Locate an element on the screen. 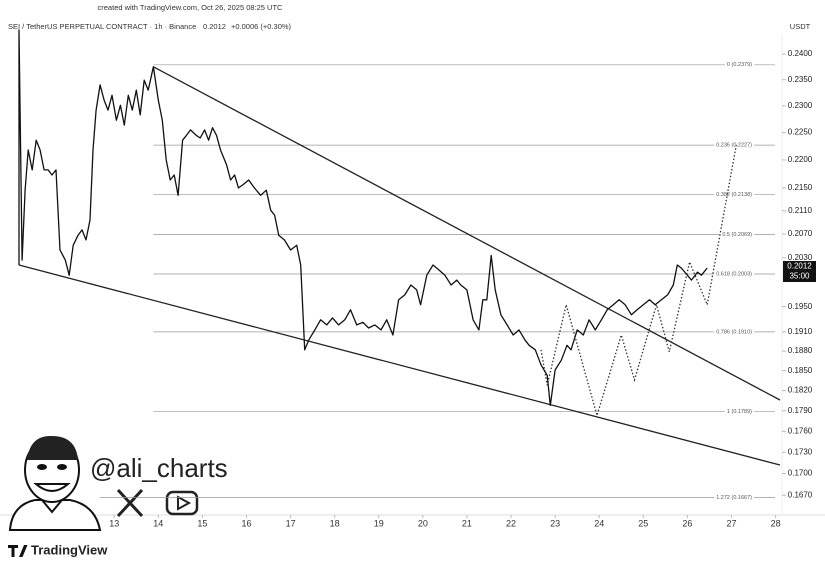  x-tick-label: 25 is located at coordinates (643, 523).